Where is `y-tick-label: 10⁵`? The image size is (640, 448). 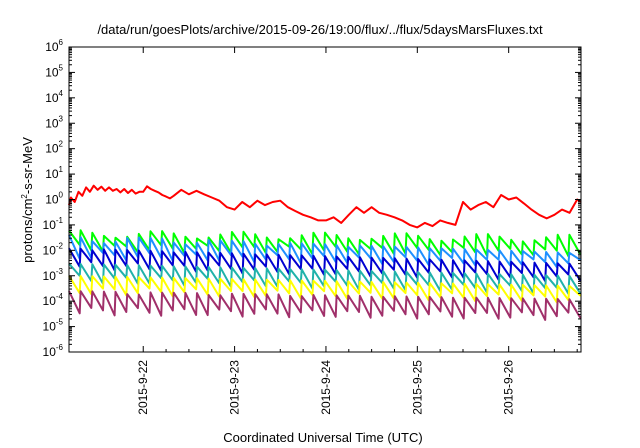 y-tick-label: 10⁵ is located at coordinates (54, 71).